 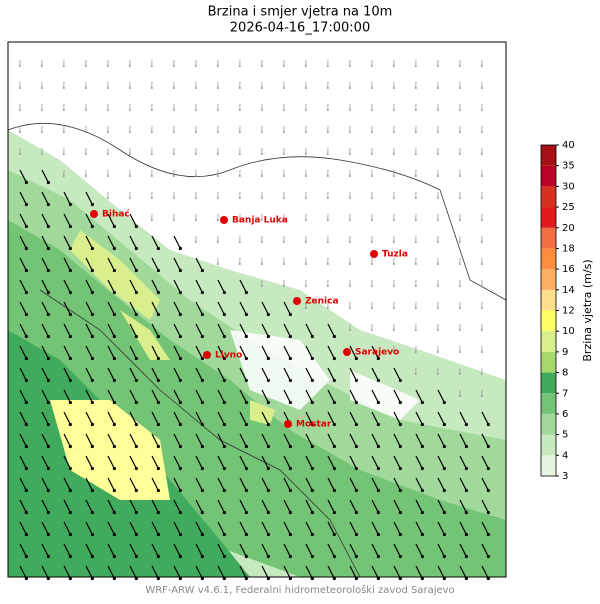 I want to click on subtitle: 2026-04-16_17:00:00, so click(x=300, y=28).